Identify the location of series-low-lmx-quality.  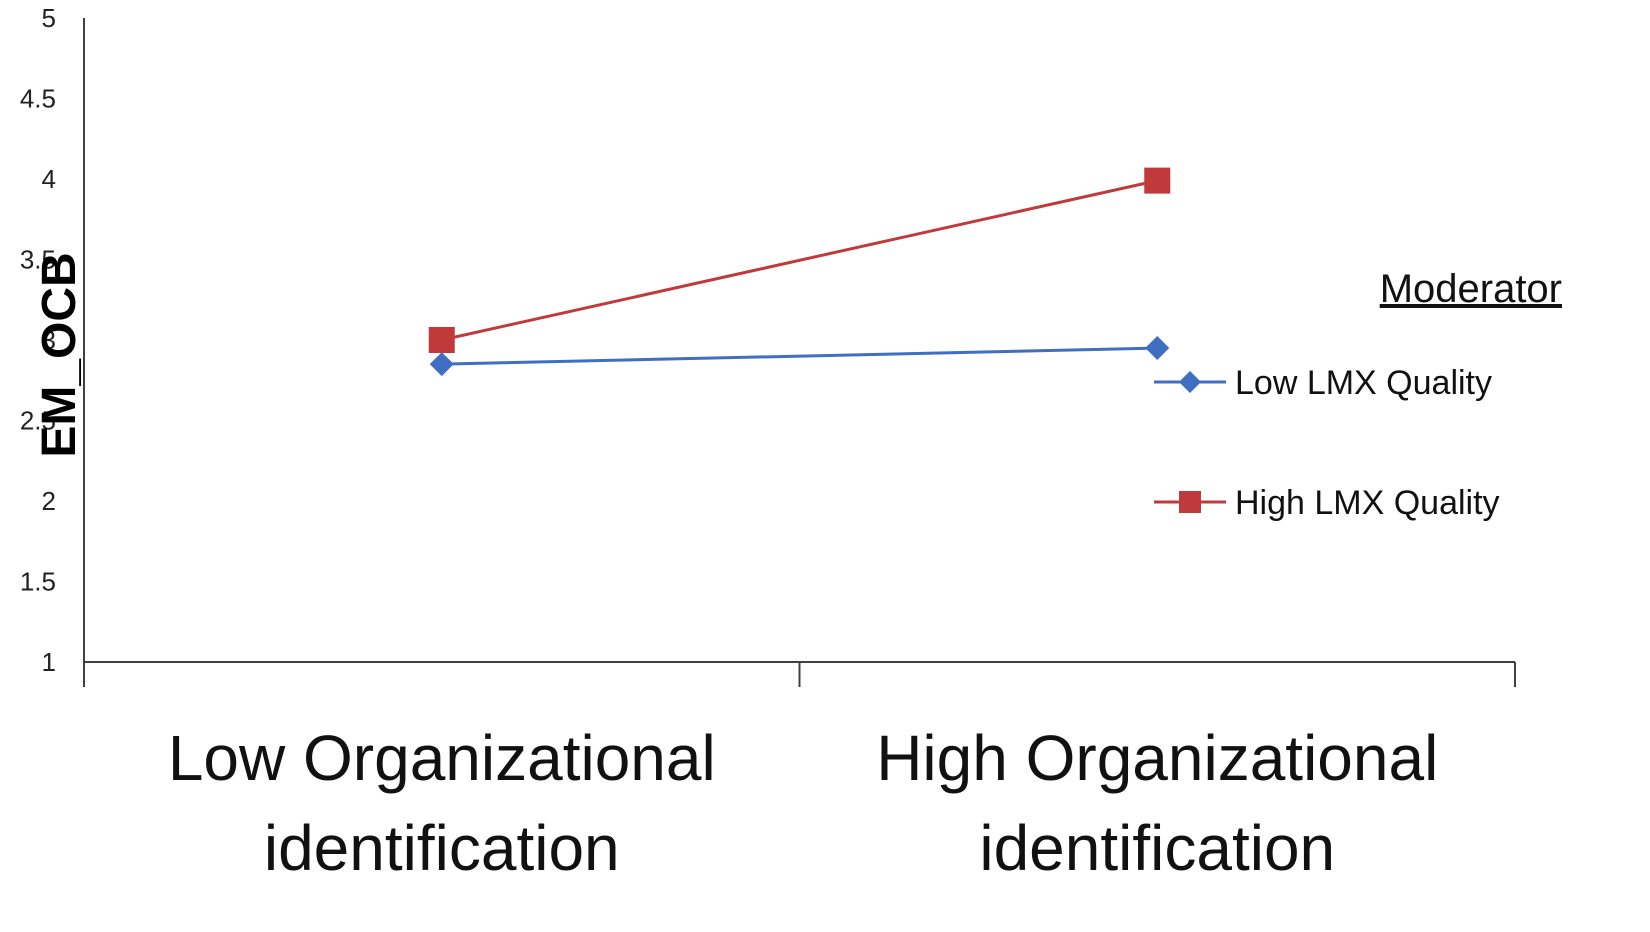
(799, 356).